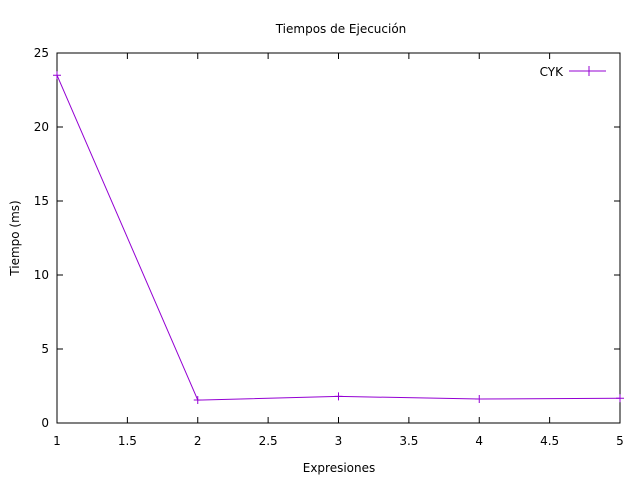  I want to click on x-tick-label: 4, so click(479, 441).